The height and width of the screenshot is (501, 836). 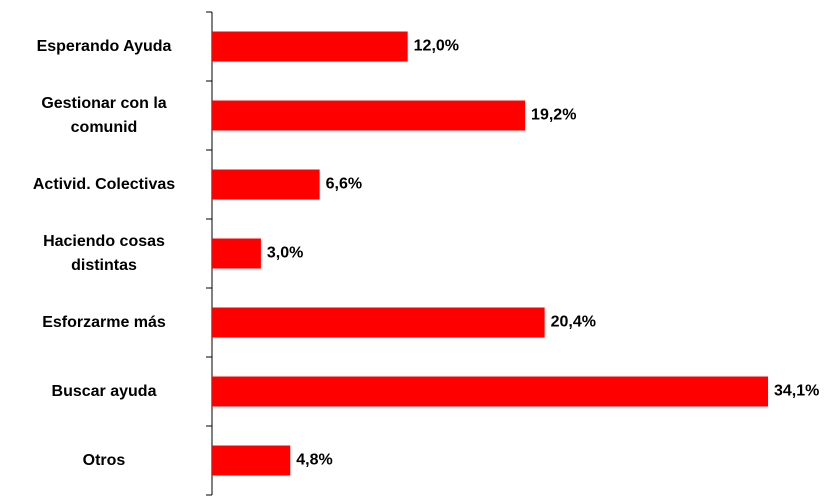 I want to click on value-label: 20,4%, so click(x=573, y=322).